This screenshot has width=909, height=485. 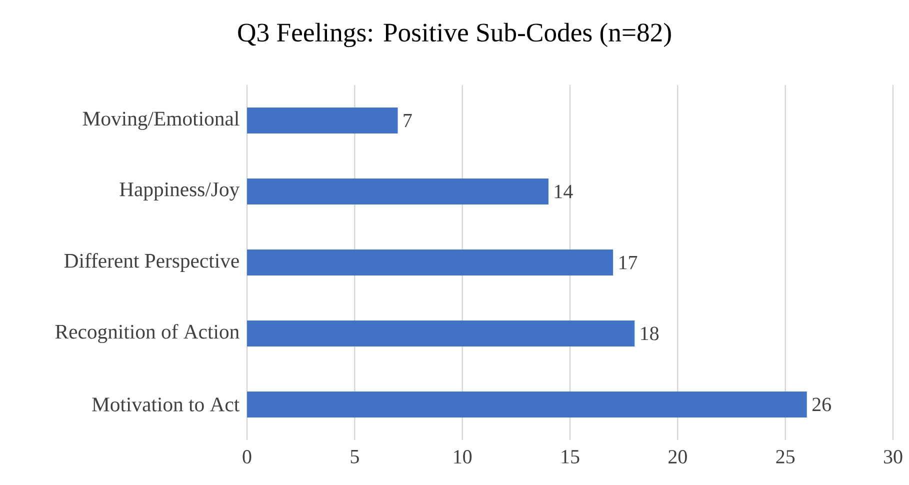 I want to click on x-tick-label: 10, so click(x=463, y=457).